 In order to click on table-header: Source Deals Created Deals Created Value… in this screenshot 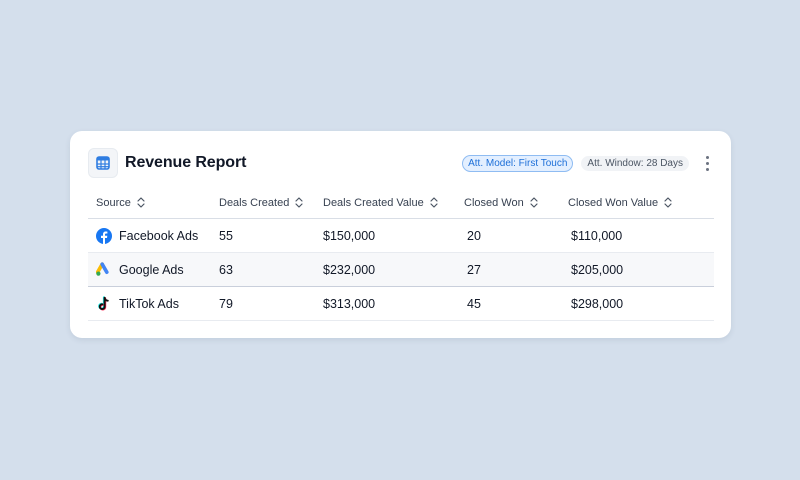, I will do `click(401, 203)`.